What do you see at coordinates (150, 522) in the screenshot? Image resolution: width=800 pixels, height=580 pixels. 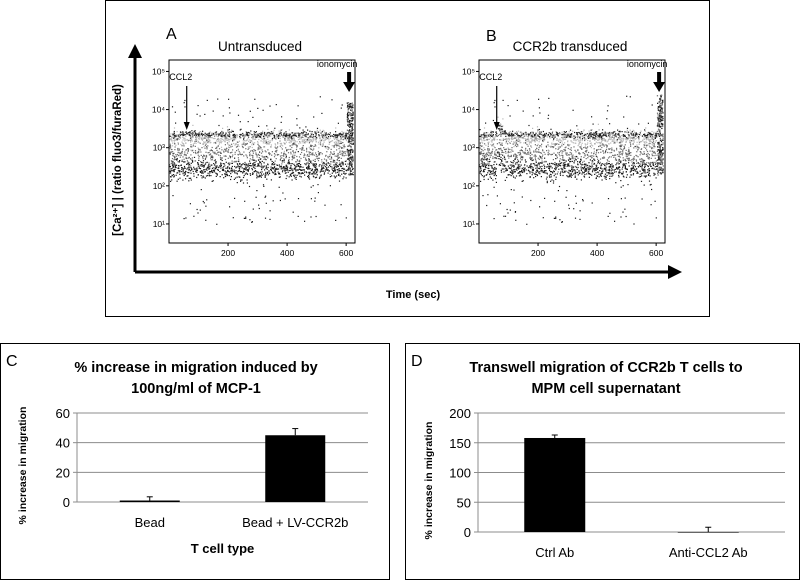 I see `x-tick-label: Bead` at bounding box center [150, 522].